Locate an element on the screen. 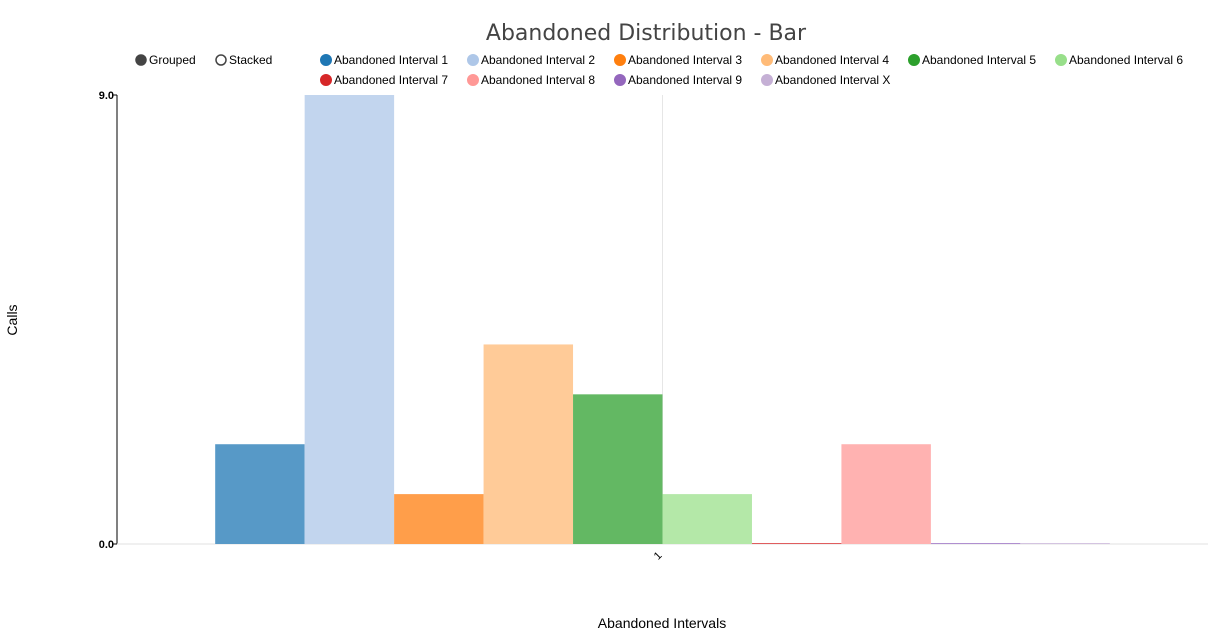 The height and width of the screenshot is (632, 1228). legend-item: Abandoned Interval 6 is located at coordinates (1119, 60).